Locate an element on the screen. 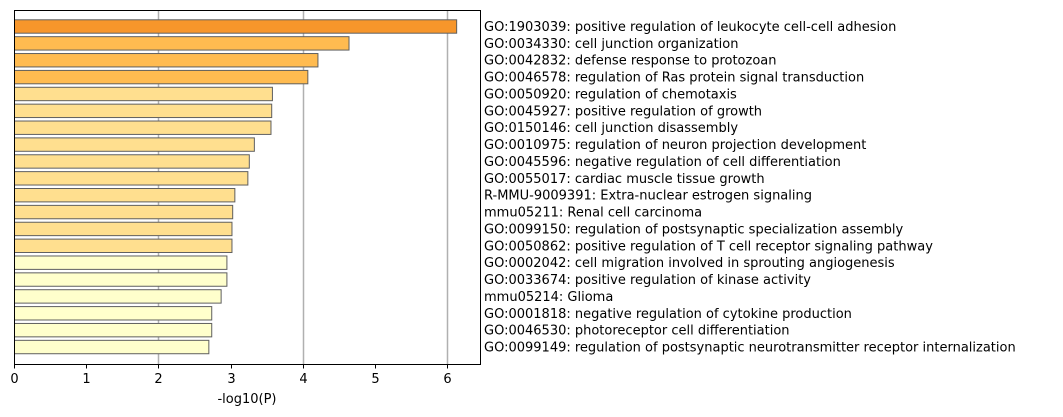 The width and height of the screenshot is (1063, 417). category-label: GO:0055017: cardiac muscle tissue growth is located at coordinates (624, 179).